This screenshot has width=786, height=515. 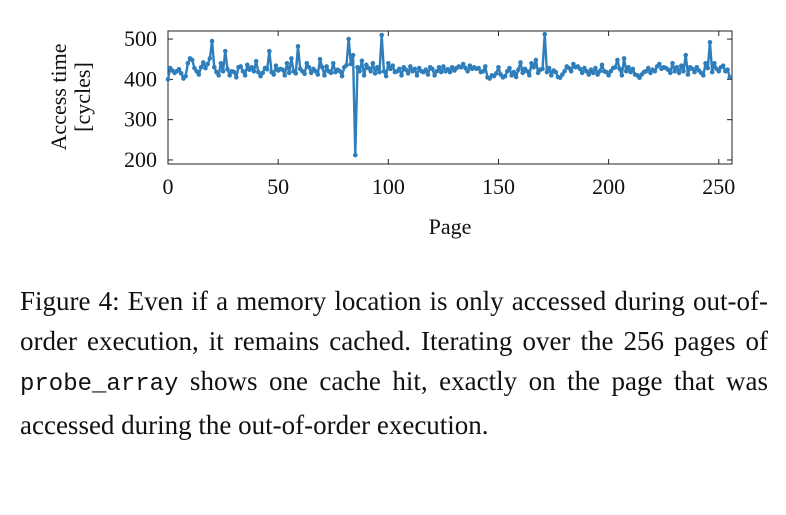 What do you see at coordinates (140, 78) in the screenshot?
I see `y-tick-label: 400` at bounding box center [140, 78].